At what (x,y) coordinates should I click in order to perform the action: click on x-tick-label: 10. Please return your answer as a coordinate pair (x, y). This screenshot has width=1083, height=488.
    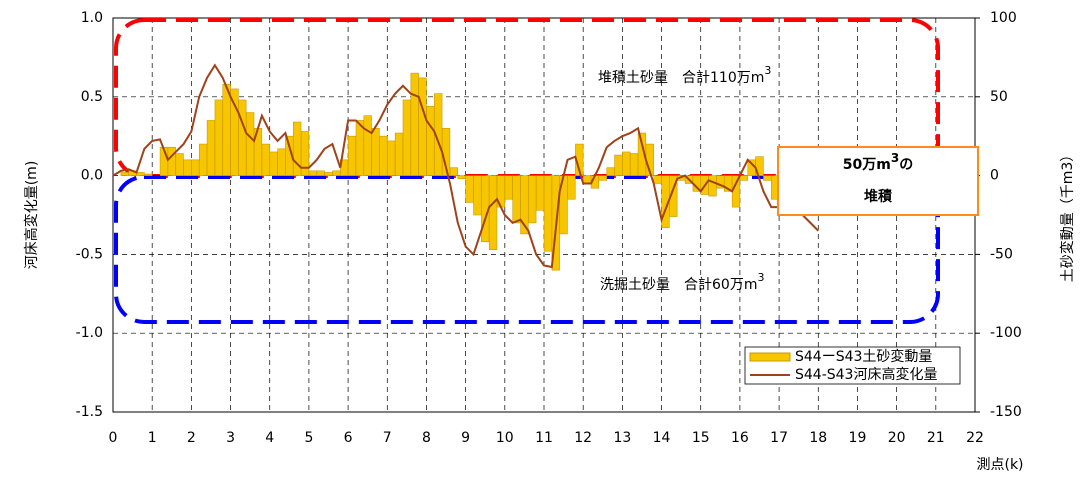
    Looking at the image, I should click on (505, 438).